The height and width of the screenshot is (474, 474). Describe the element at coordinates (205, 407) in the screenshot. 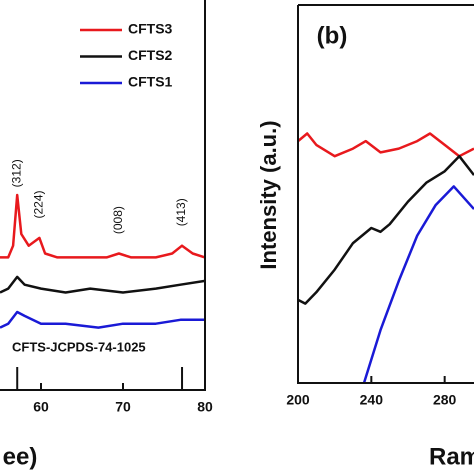

I see `x-tick-label: 80` at that location.